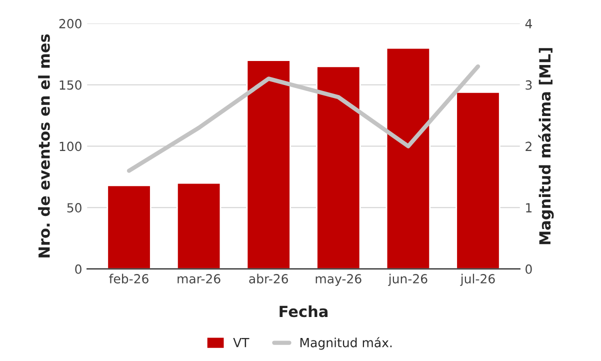  Describe the element at coordinates (528, 23) in the screenshot. I see `y2-tick-label: 4` at that location.